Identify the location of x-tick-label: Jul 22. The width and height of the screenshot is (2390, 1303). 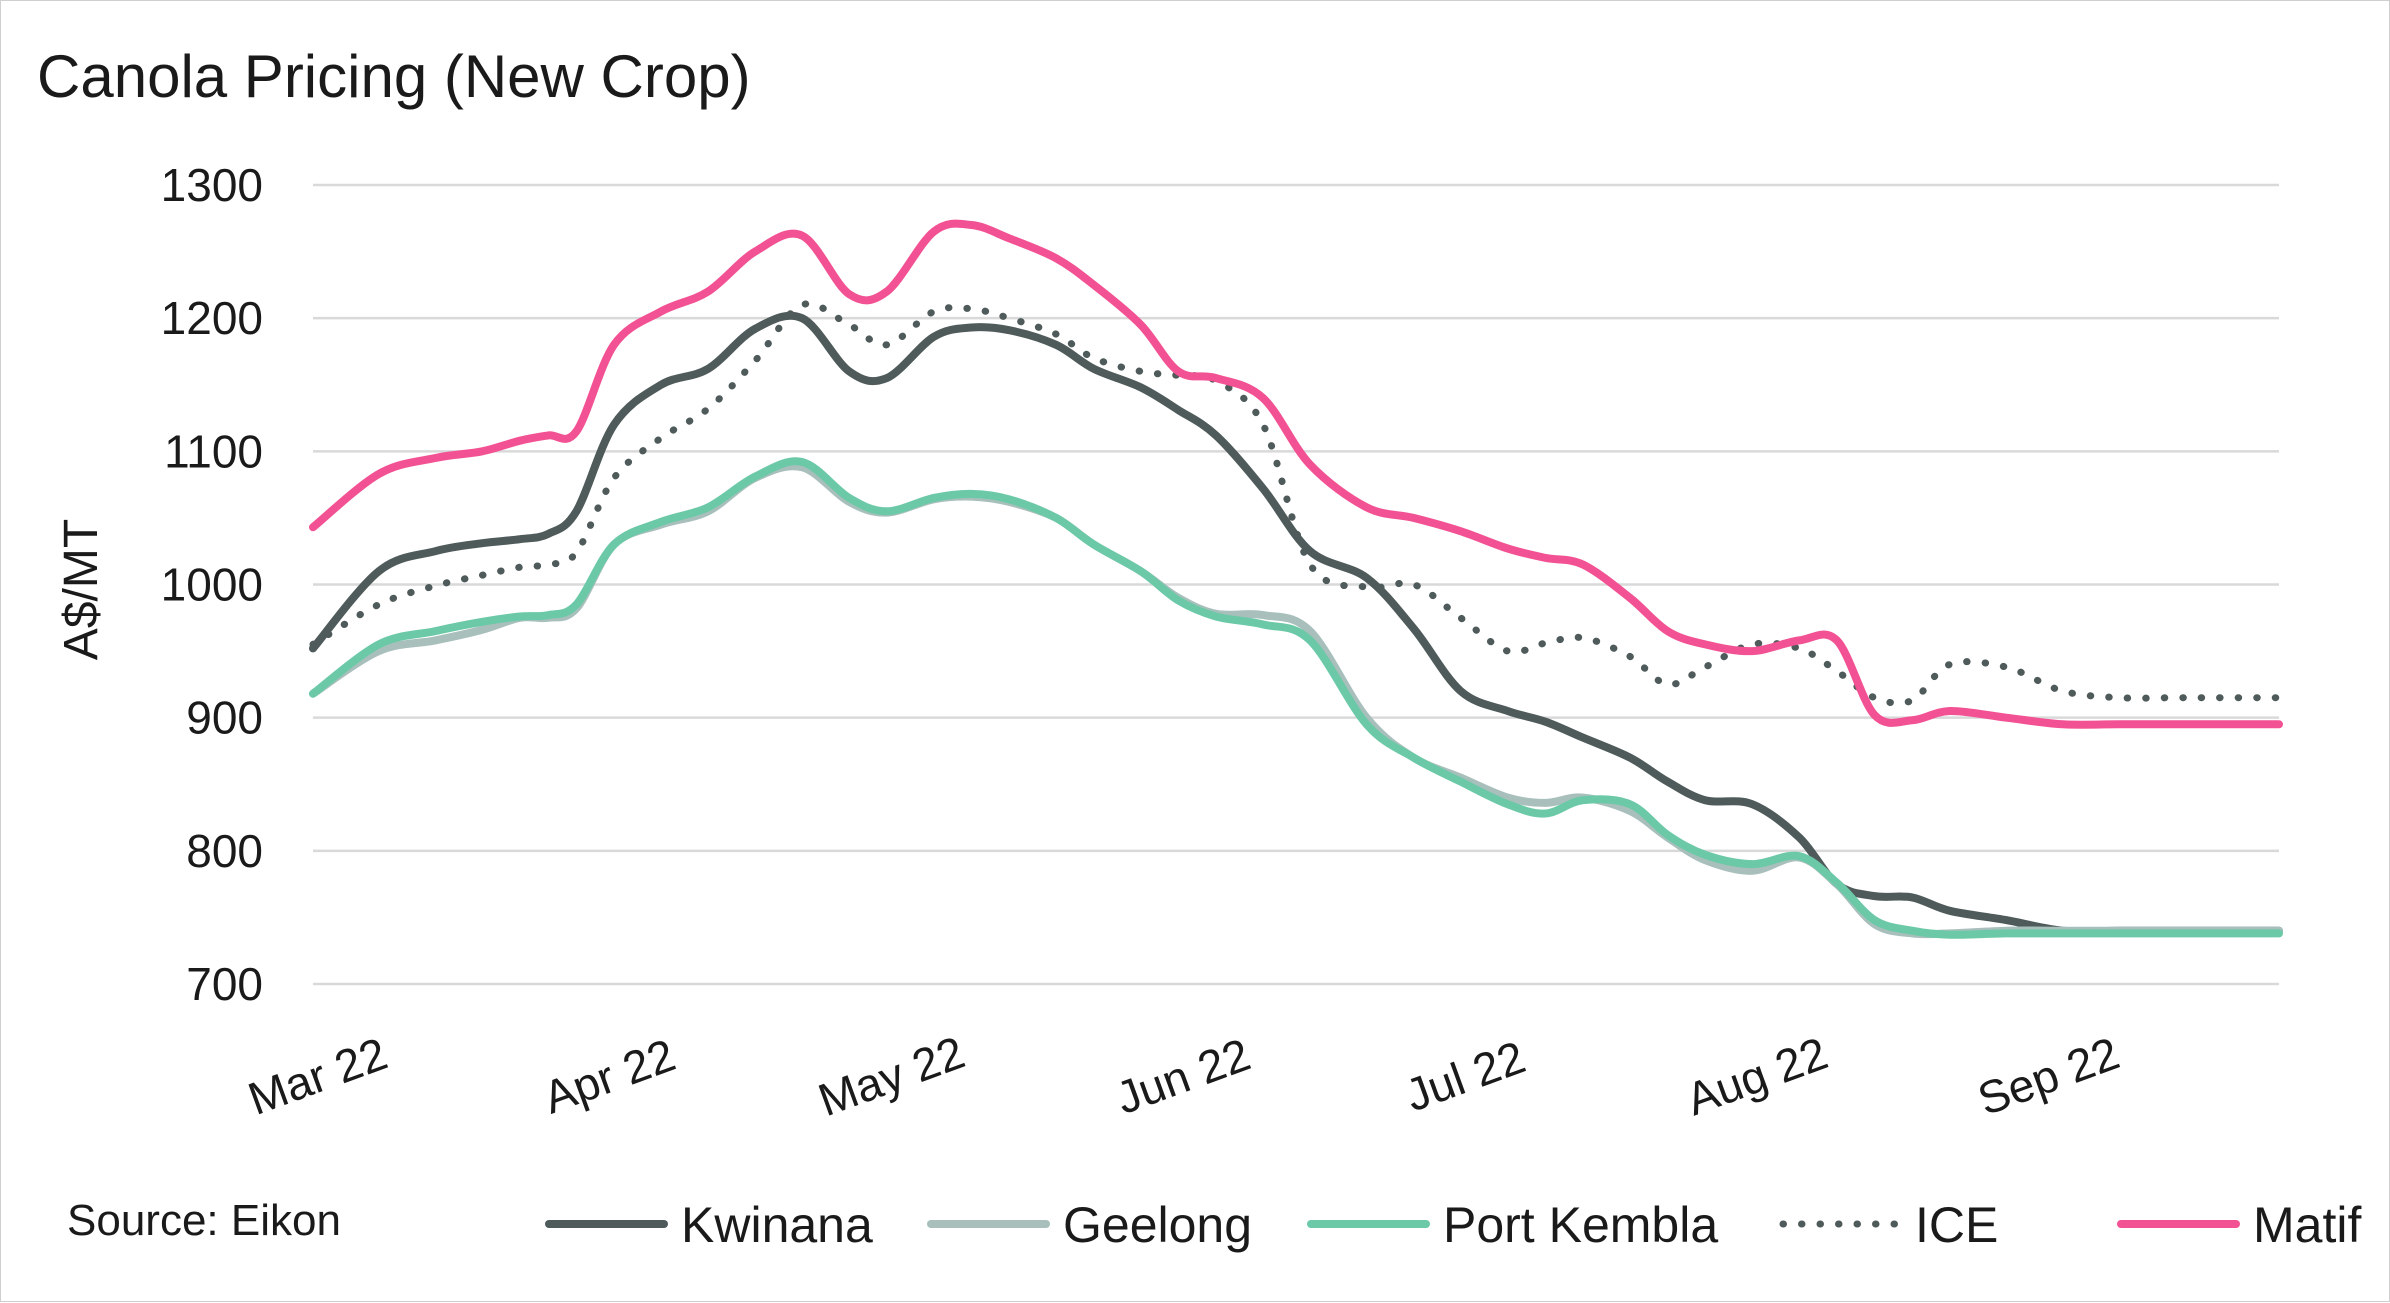
(1465, 1076).